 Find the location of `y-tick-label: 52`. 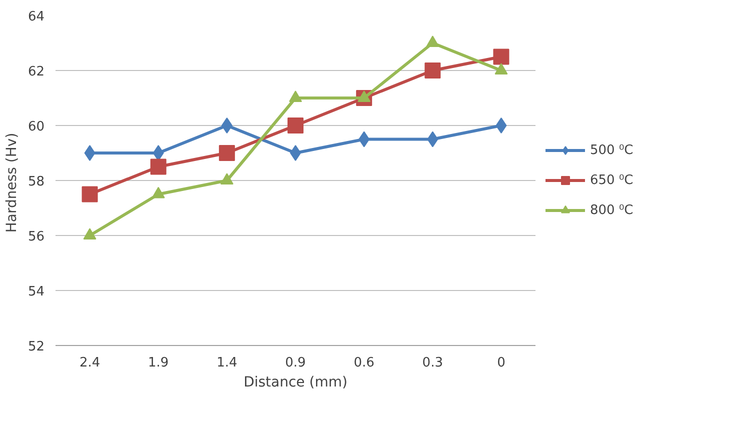

y-tick-label: 52 is located at coordinates (36, 347).